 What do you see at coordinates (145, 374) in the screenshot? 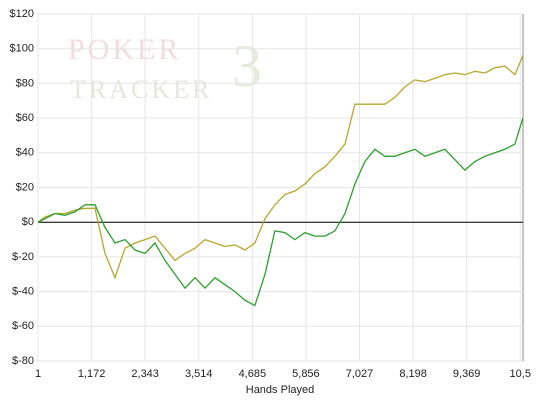
I see `x-tick-label: 2,343` at bounding box center [145, 374].